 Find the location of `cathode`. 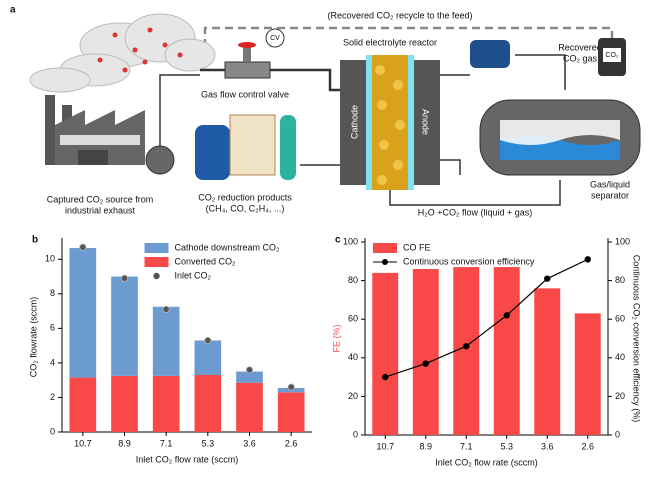

cathode is located at coordinates (355, 122).